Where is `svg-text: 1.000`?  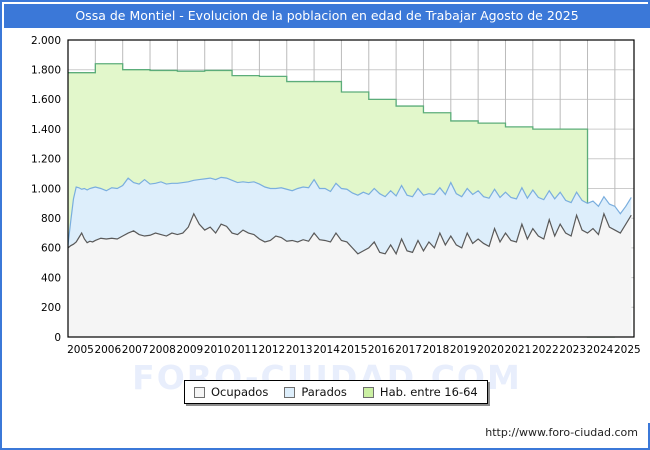 svg-text: 1.000 is located at coordinates (46, 189).